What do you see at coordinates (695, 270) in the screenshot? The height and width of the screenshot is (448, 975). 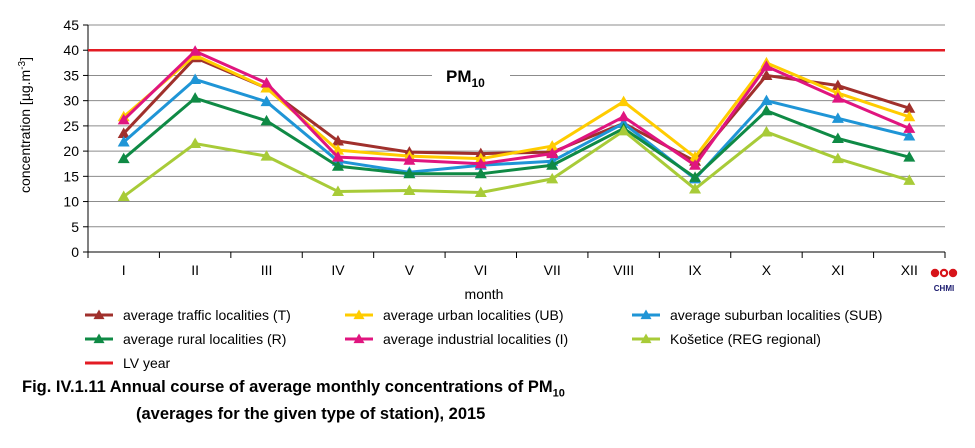 I see `x-tick-label: IX` at bounding box center [695, 270].